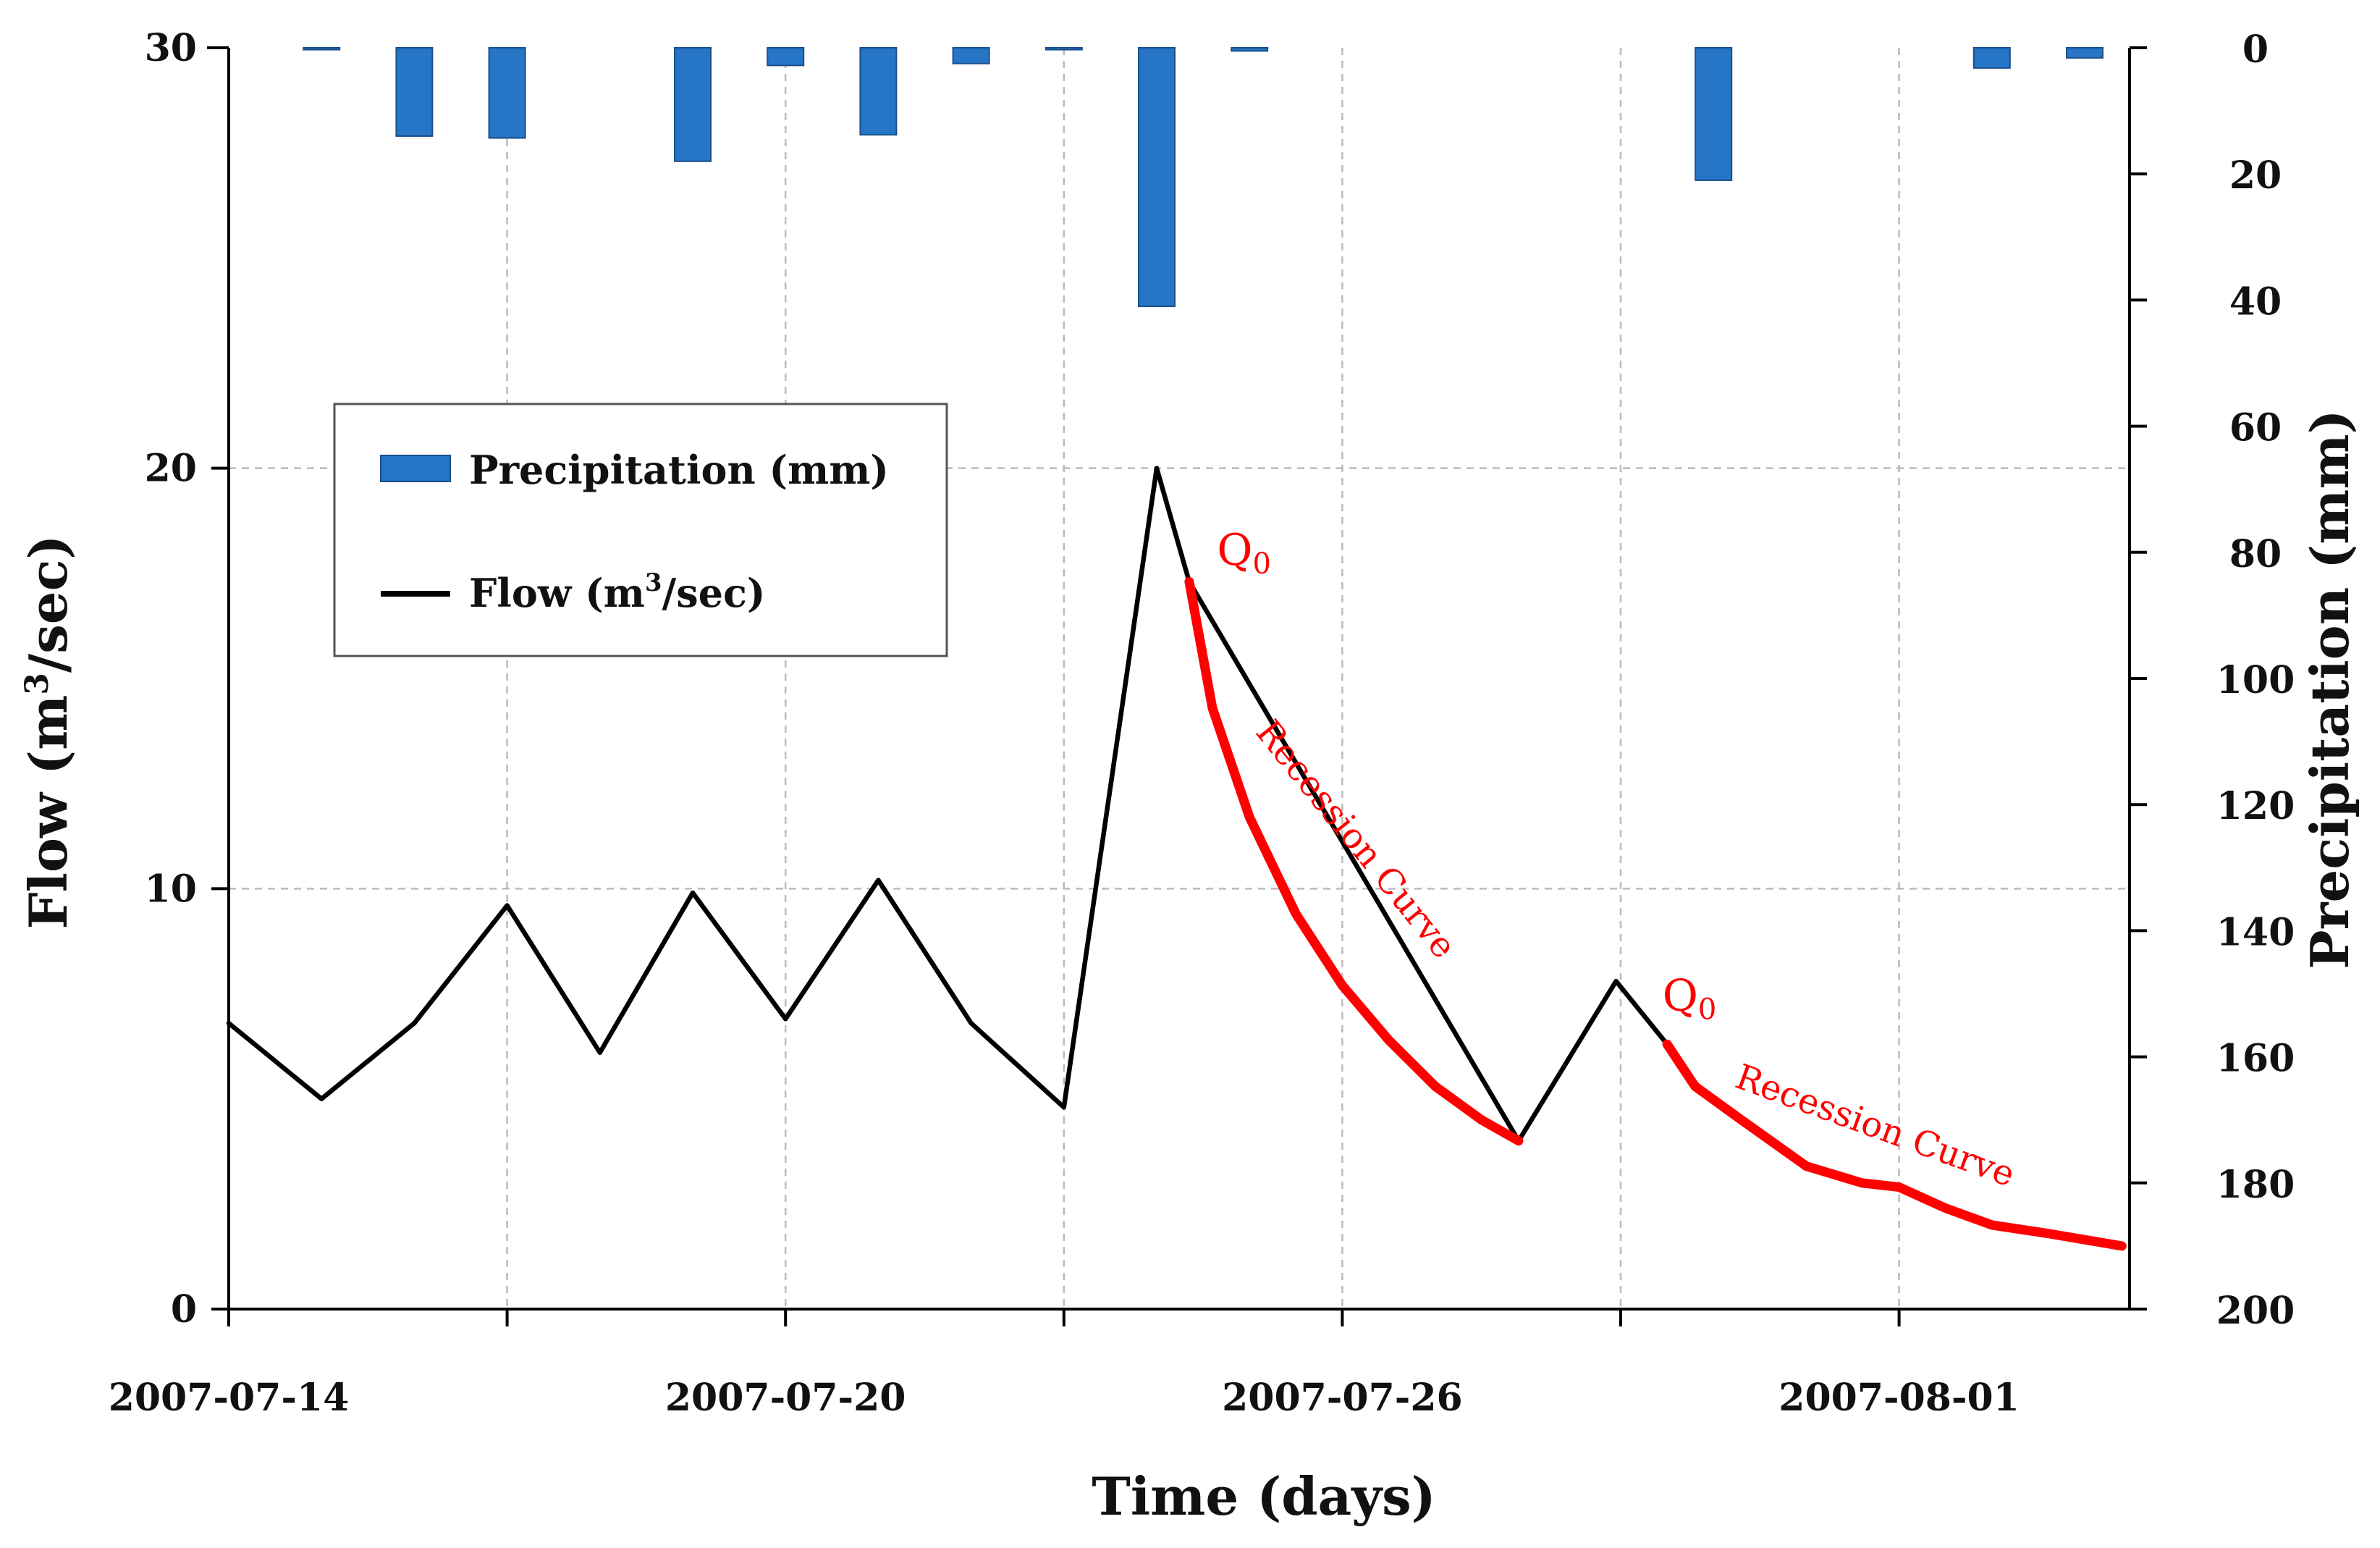 The height and width of the screenshot is (1548, 2380). I want to click on y-left-tick-label-10: 10, so click(171, 889).